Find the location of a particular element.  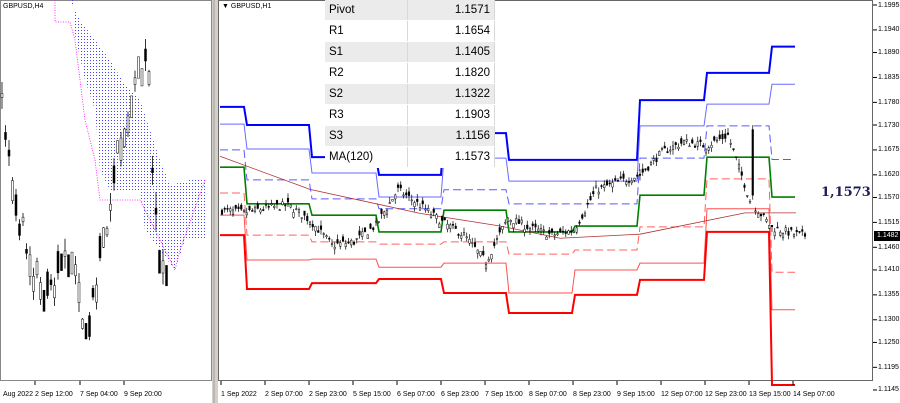

price-axis-label: 1.1940 is located at coordinates (889, 30).